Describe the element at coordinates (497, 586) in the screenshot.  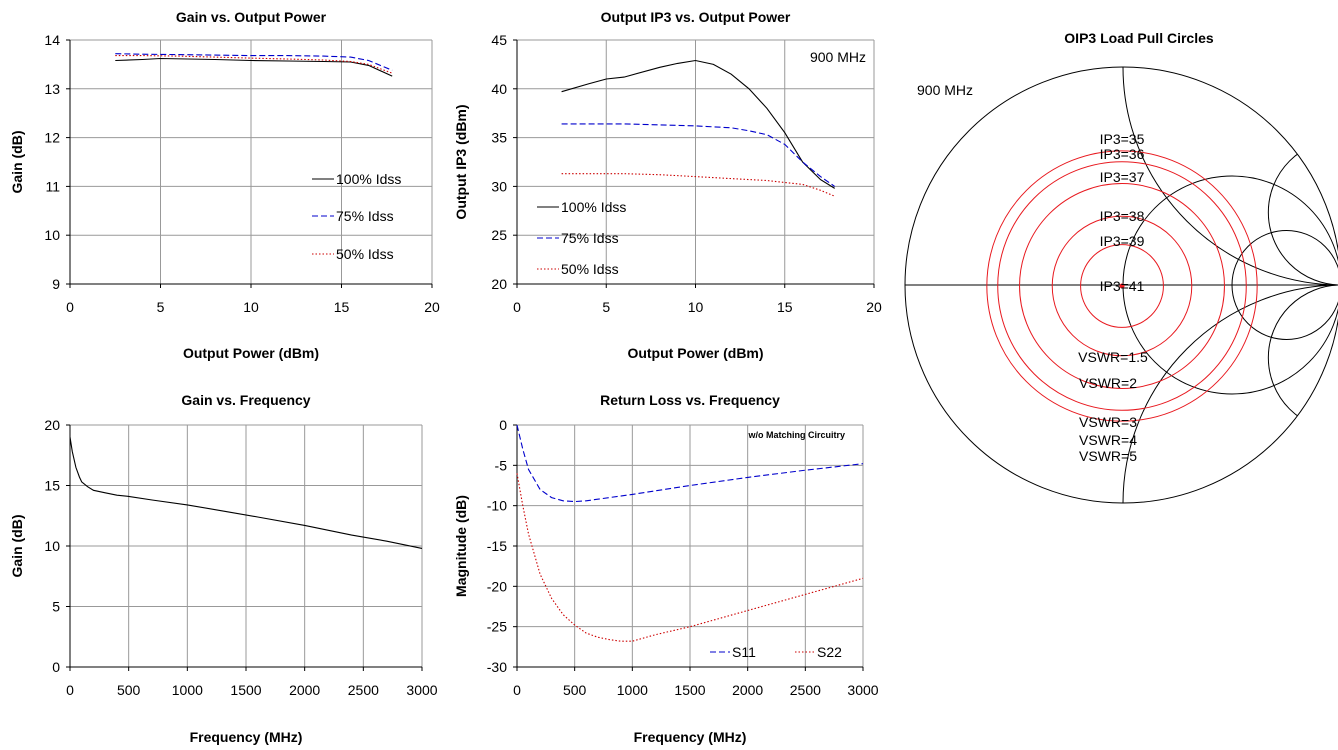
I see `y-tick-label: -20` at that location.